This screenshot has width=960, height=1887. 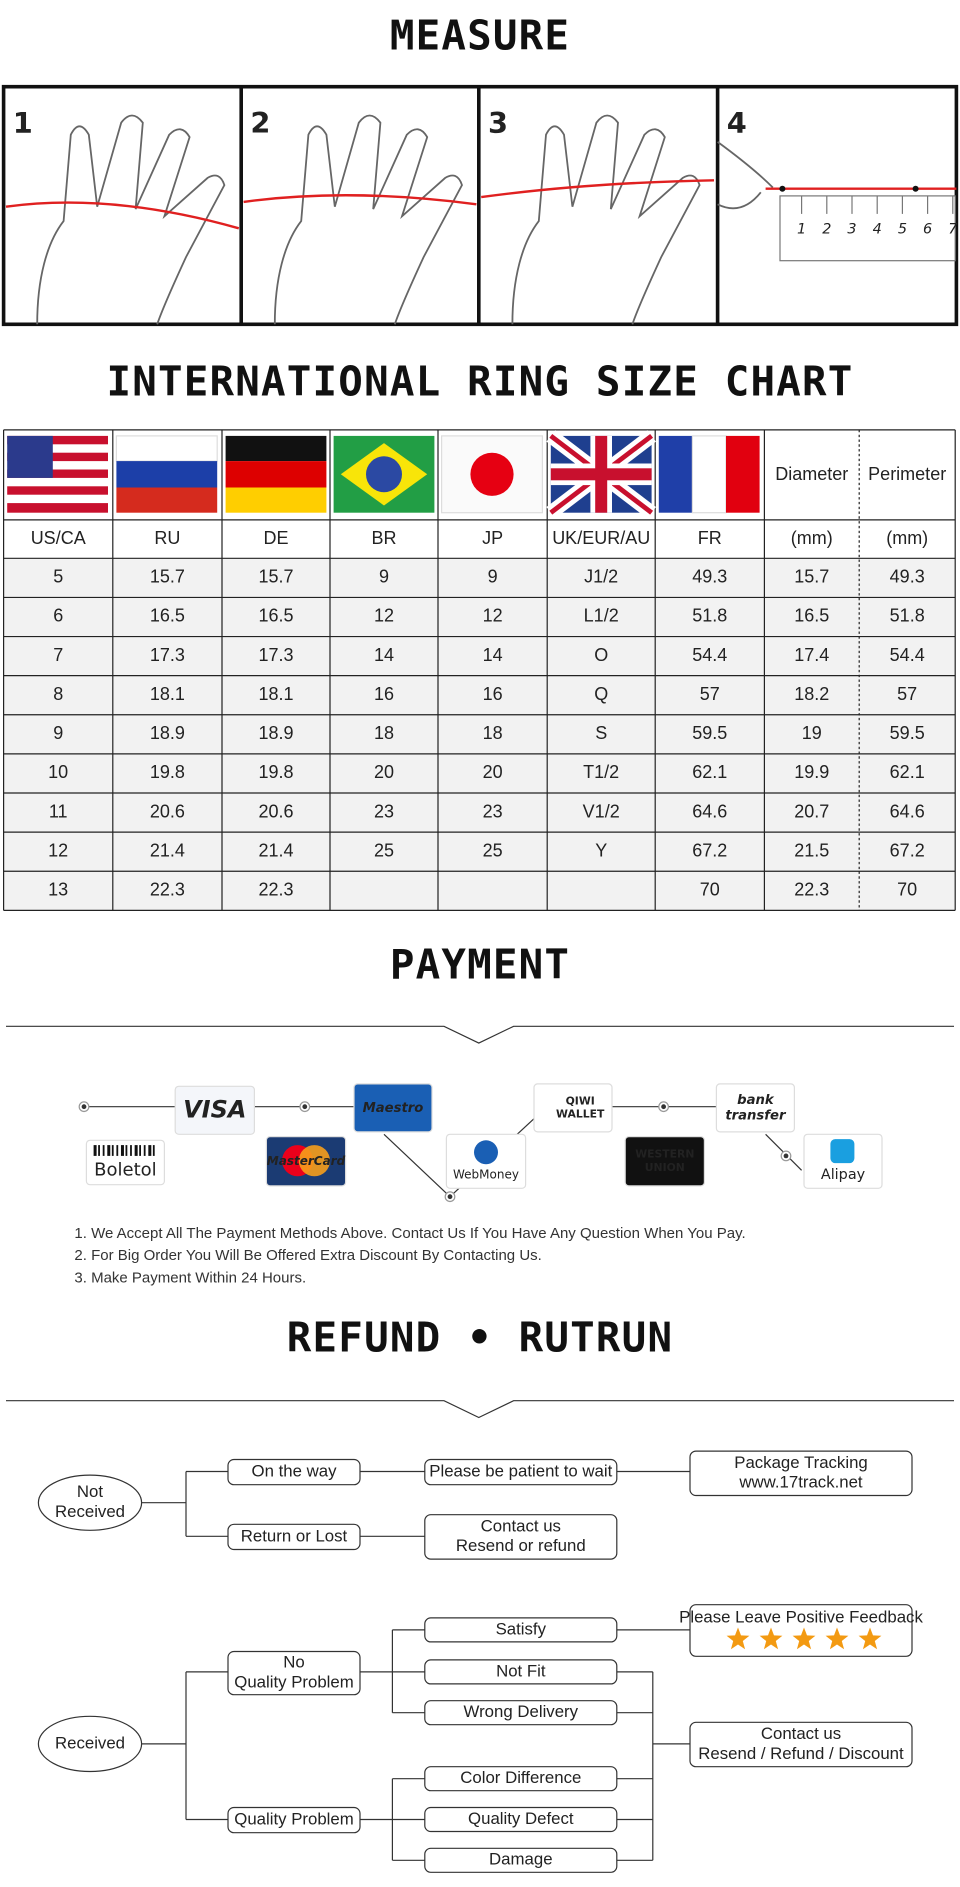 I want to click on table-cell: 17.4, so click(x=811, y=655).